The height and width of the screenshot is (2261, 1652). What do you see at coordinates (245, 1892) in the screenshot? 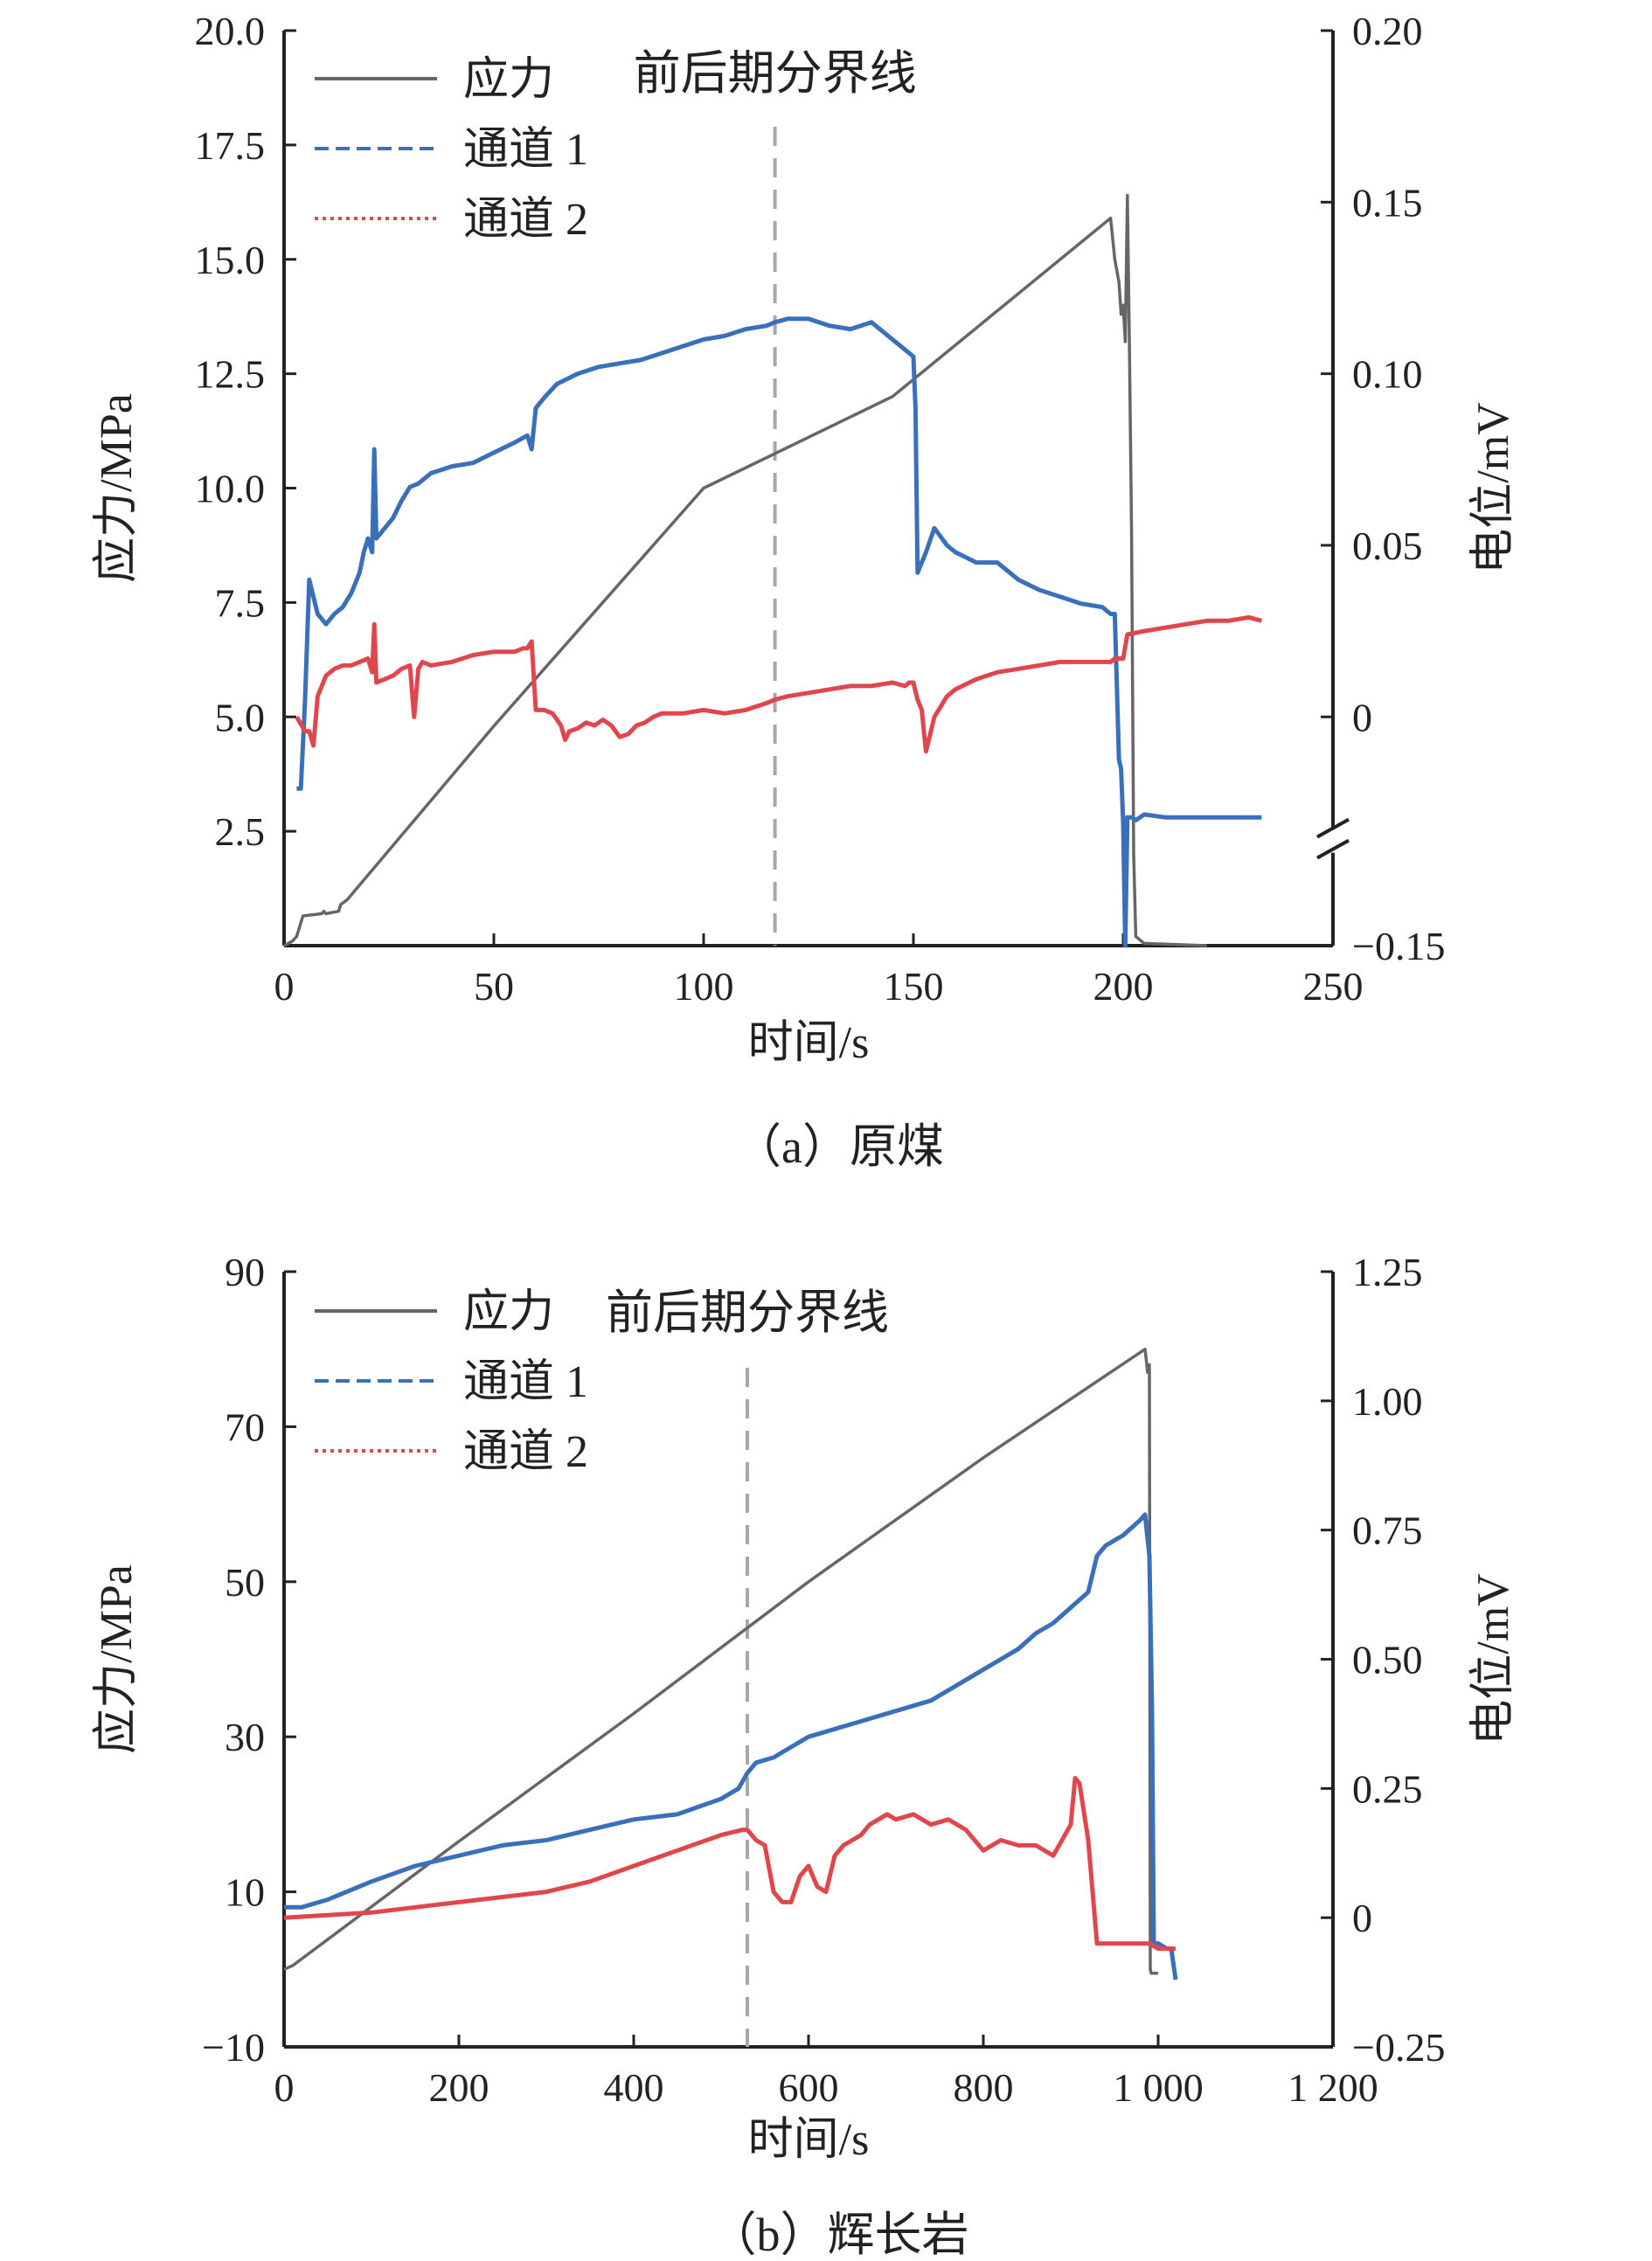
I see `y-left-tick-label: 10` at bounding box center [245, 1892].